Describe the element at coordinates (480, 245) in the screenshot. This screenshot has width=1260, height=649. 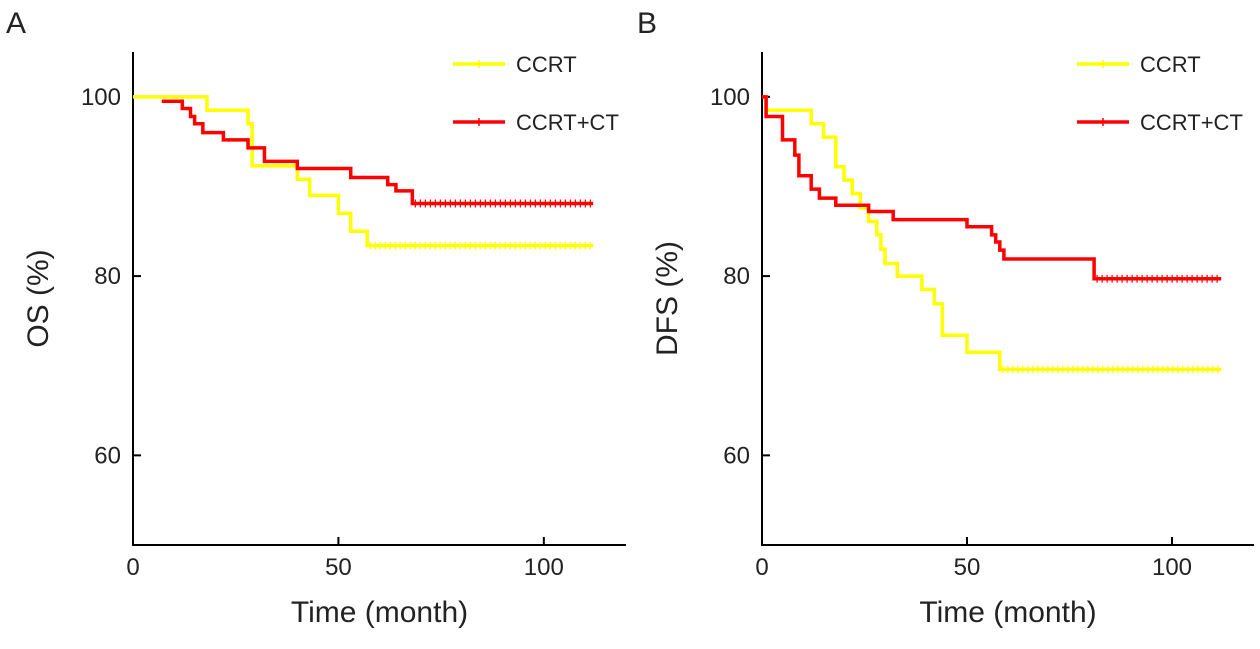
I see `panel-a-series-ccrt-censor-marks` at that location.